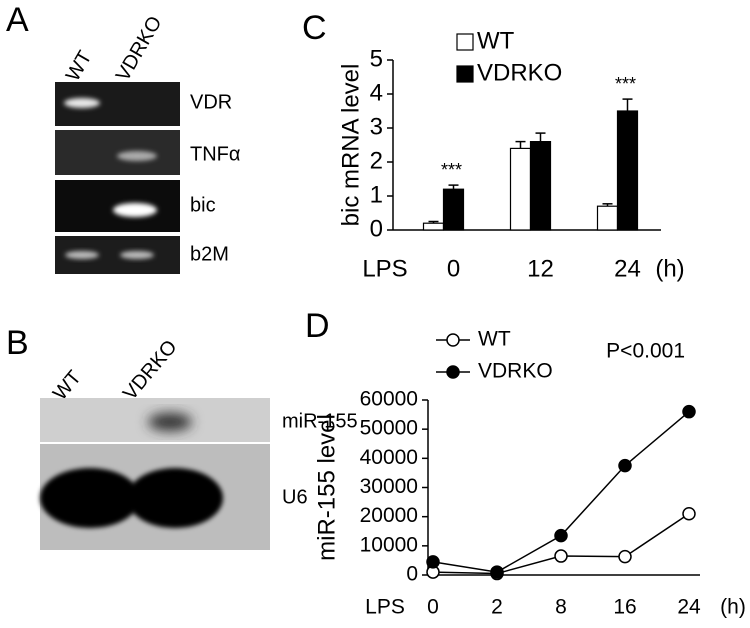 The image size is (750, 628). Describe the element at coordinates (376, 126) in the screenshot. I see `y-tick-label: 3` at that location.